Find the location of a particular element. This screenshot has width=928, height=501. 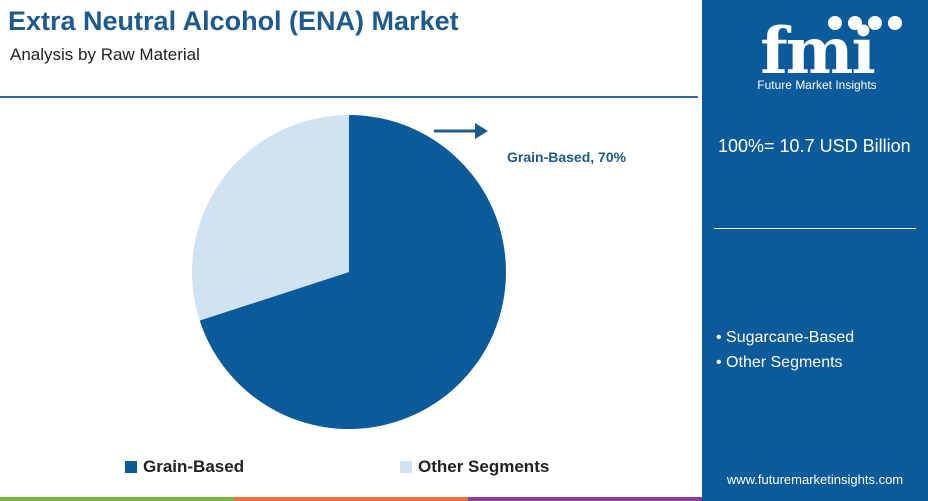

logo-tagline: Future Market Insights is located at coordinates (817, 85).